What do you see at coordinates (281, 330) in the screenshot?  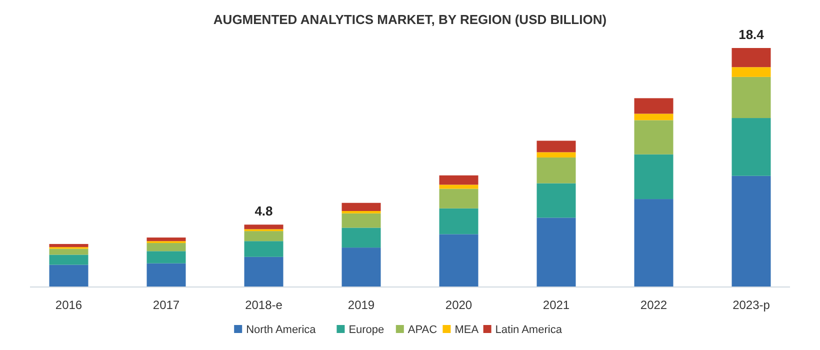 I see `legend-label: North America` at bounding box center [281, 330].